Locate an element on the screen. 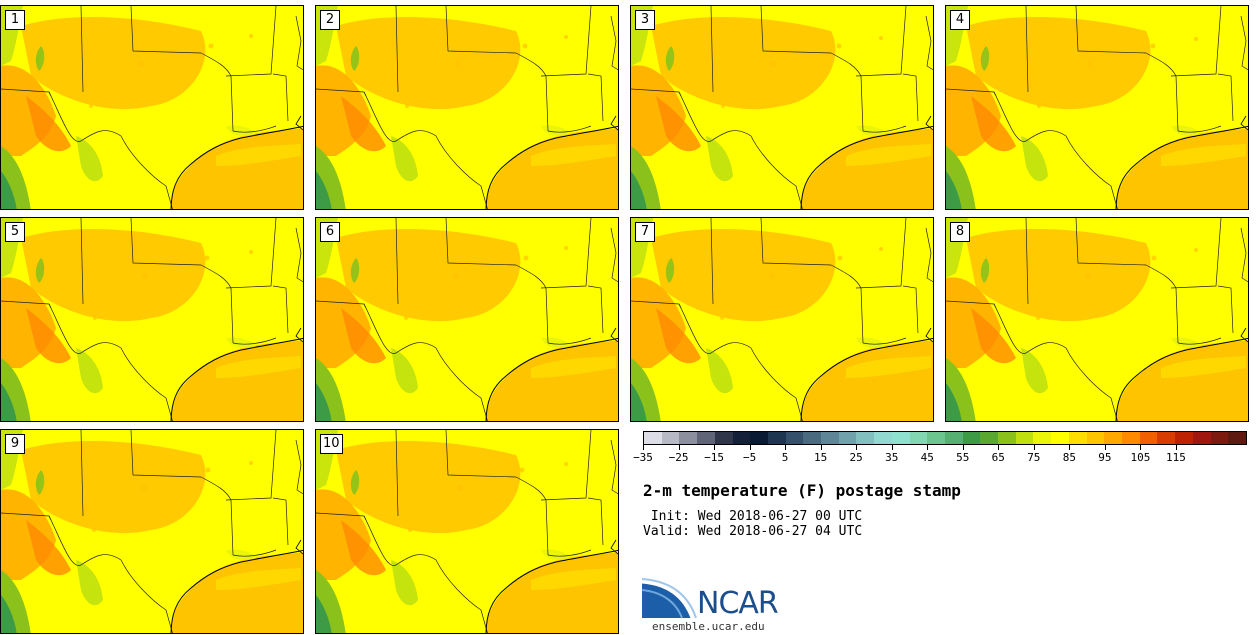 The height and width of the screenshot is (635, 1260). colorbar-tick-label: 5 is located at coordinates (785, 457).